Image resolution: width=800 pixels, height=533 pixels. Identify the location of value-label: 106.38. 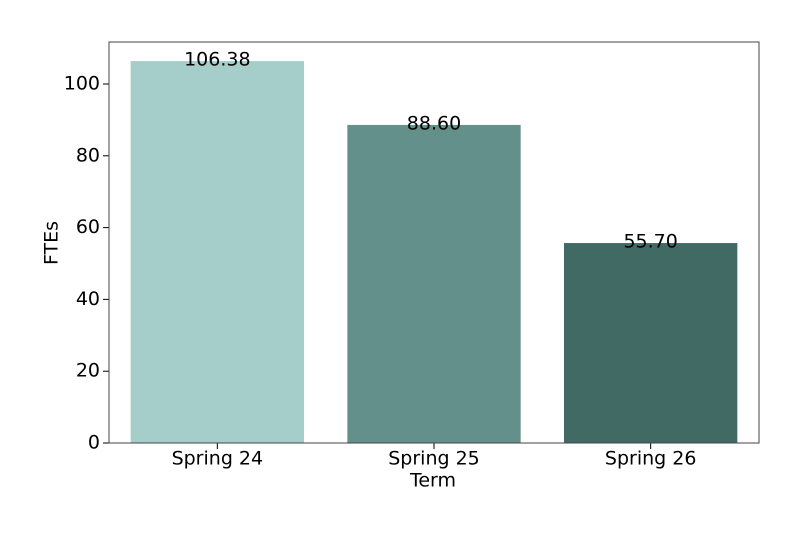
(217, 60).